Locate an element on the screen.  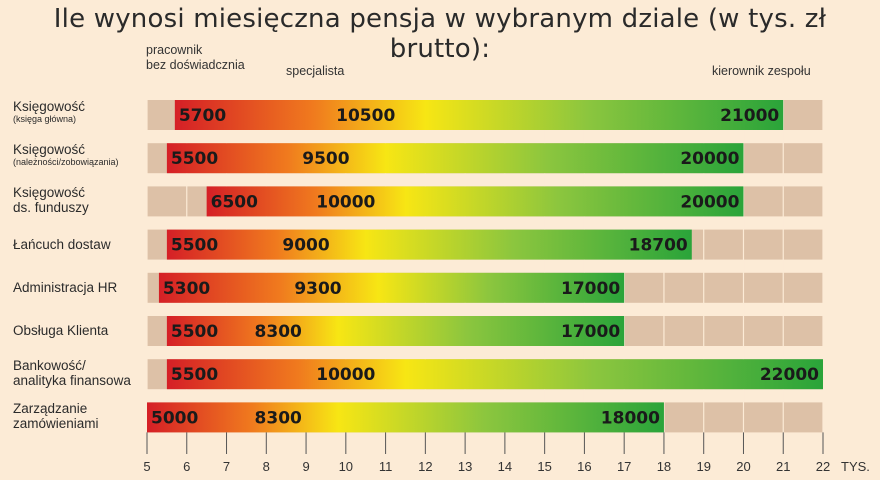
value-label-entry: 5000 is located at coordinates (174, 418).